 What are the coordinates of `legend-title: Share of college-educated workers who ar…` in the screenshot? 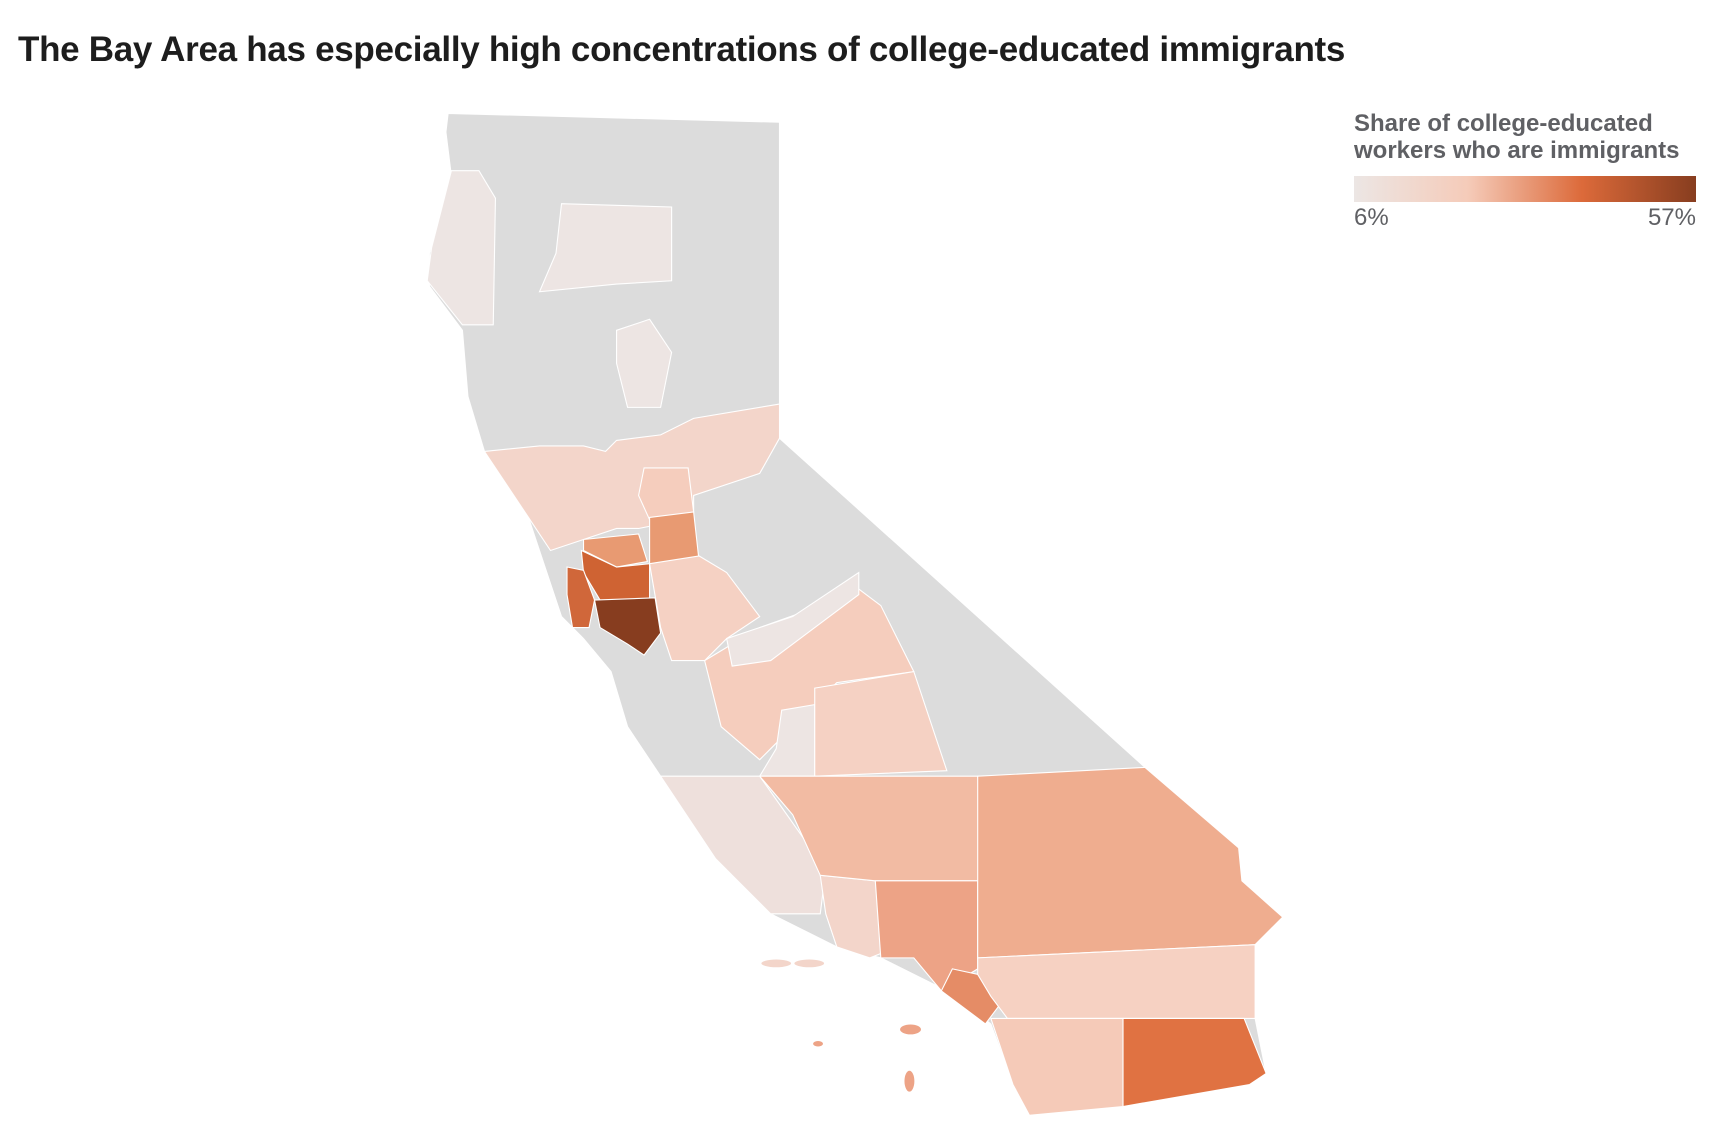 It's located at (1517, 137).